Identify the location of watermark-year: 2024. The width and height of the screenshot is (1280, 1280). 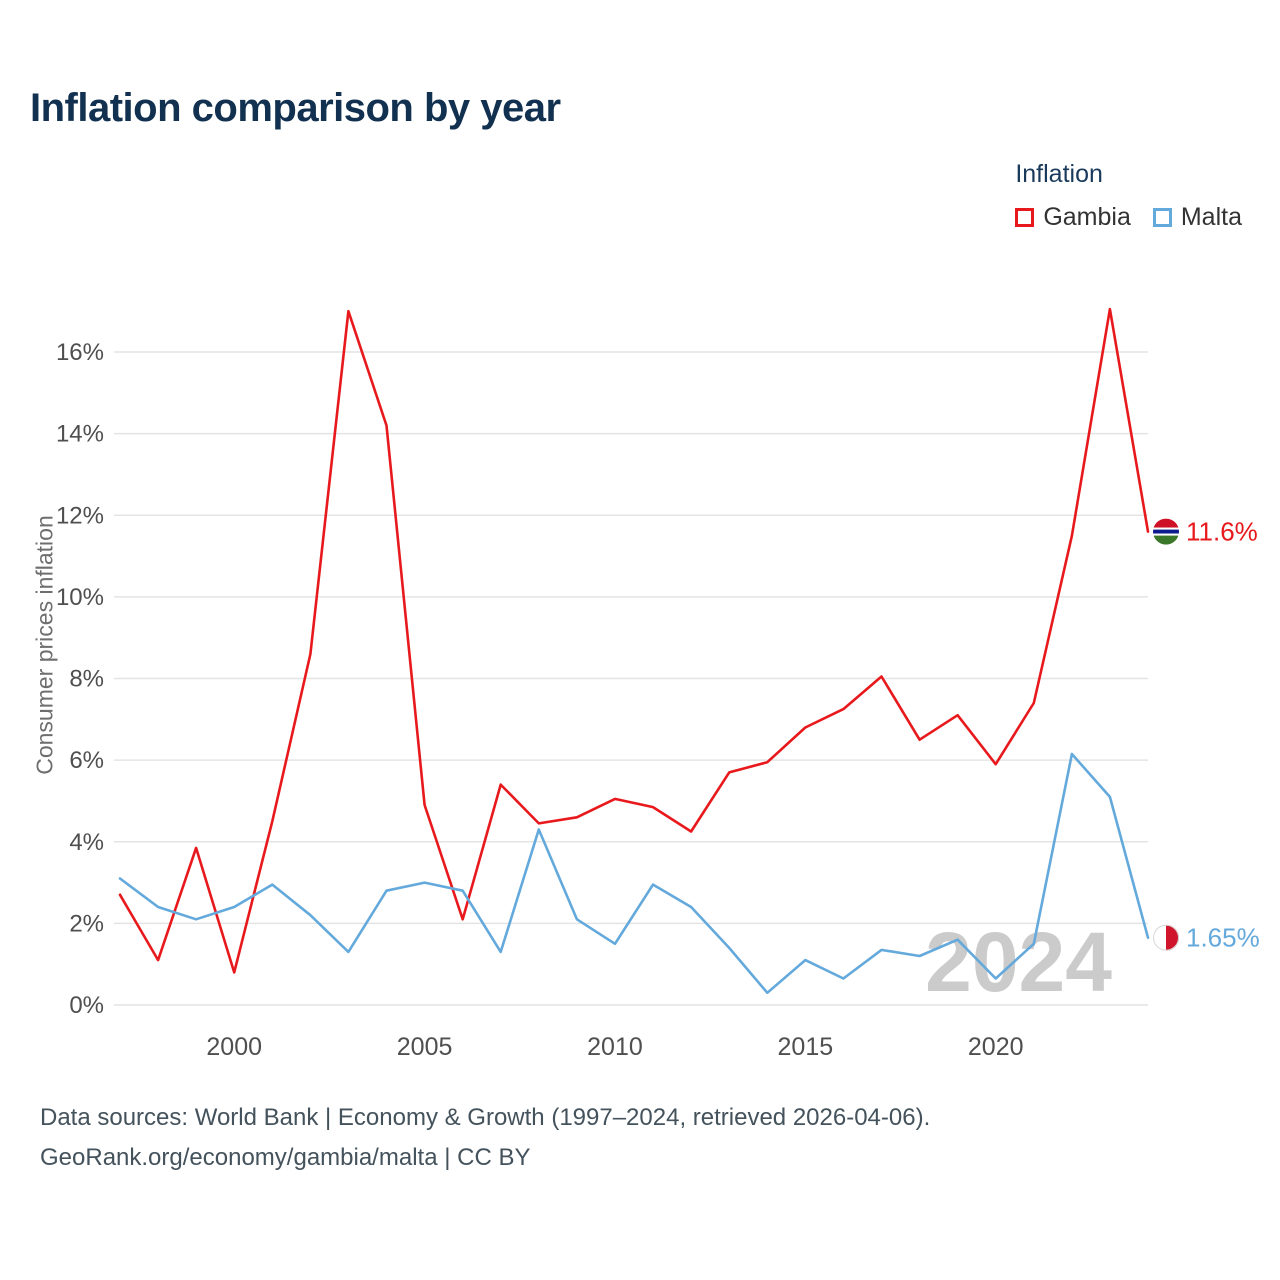
(1018, 962).